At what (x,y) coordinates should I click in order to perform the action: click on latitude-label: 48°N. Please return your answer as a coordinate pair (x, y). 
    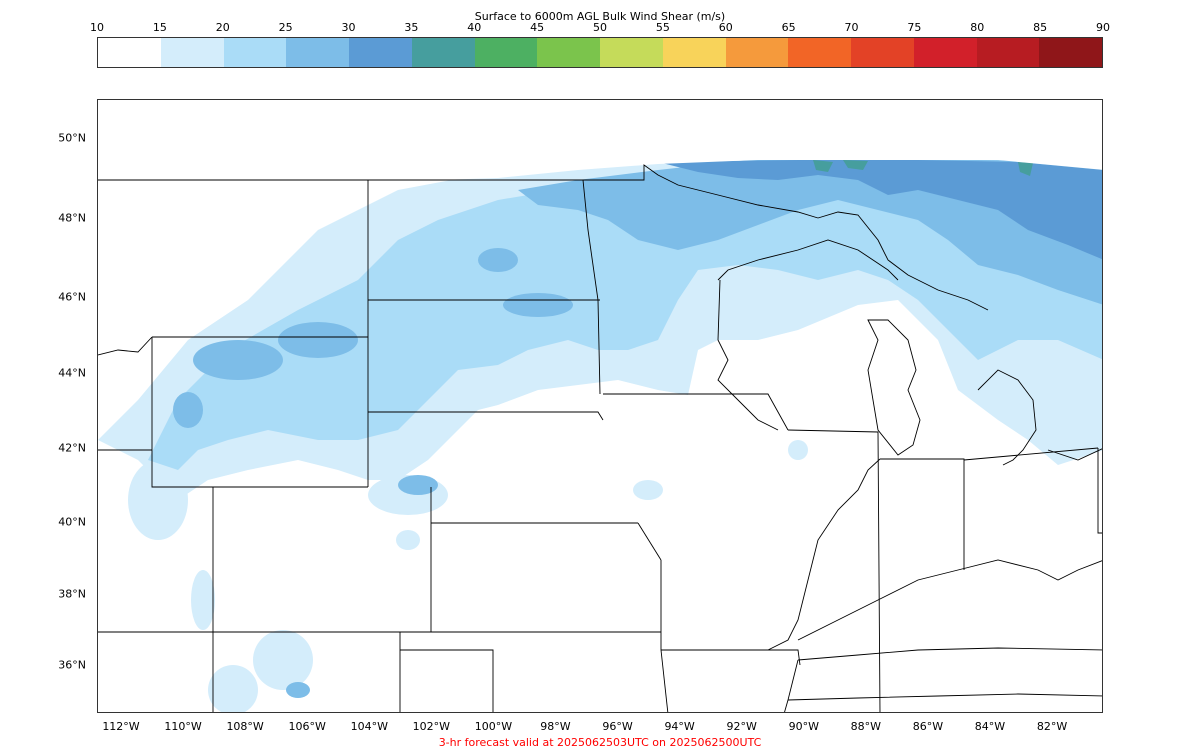
    Looking at the image, I should click on (72, 218).